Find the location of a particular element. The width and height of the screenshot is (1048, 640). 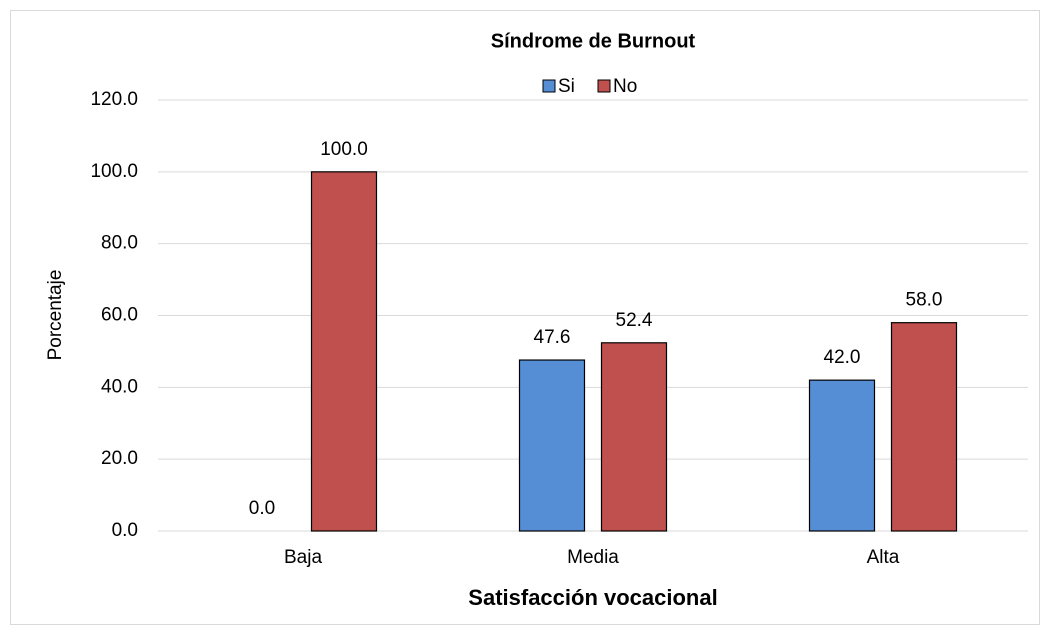

x-tick-label: Baja is located at coordinates (303, 557).